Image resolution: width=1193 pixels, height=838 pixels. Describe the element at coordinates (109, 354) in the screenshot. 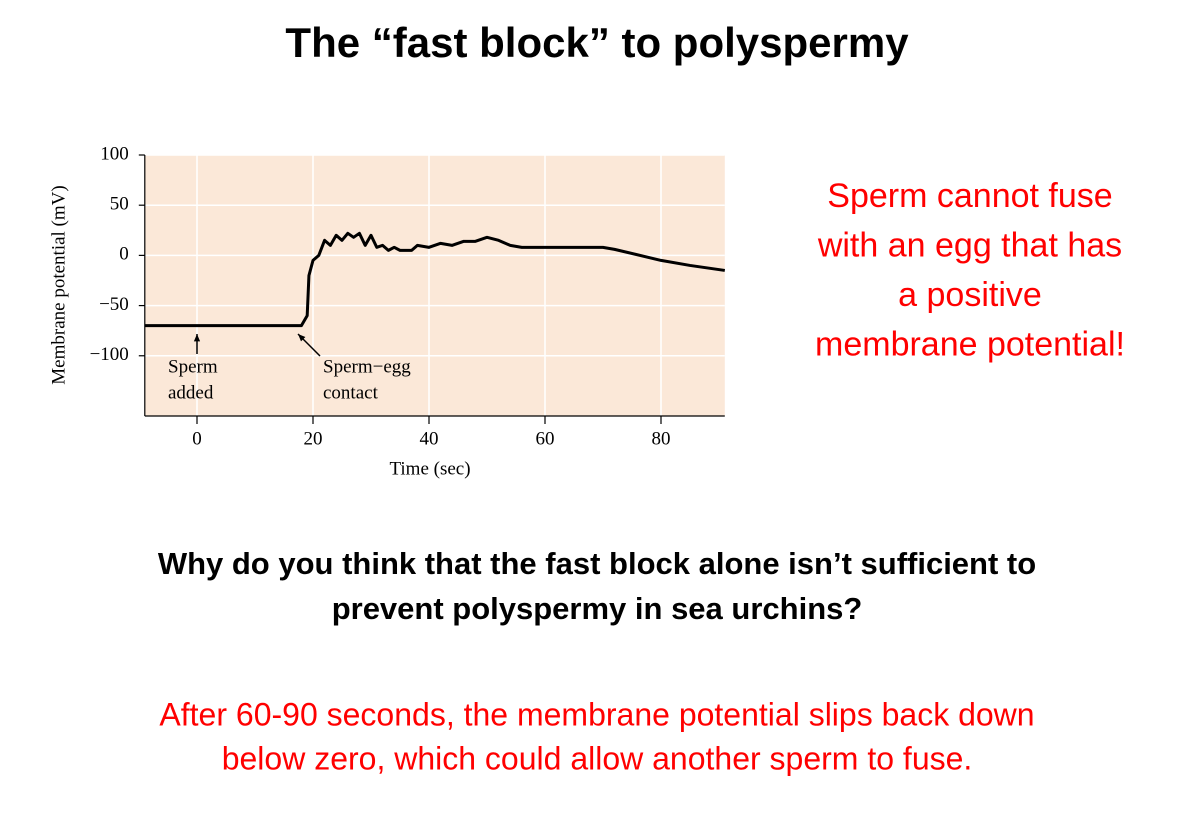

I see `y-tick-label: −100` at that location.